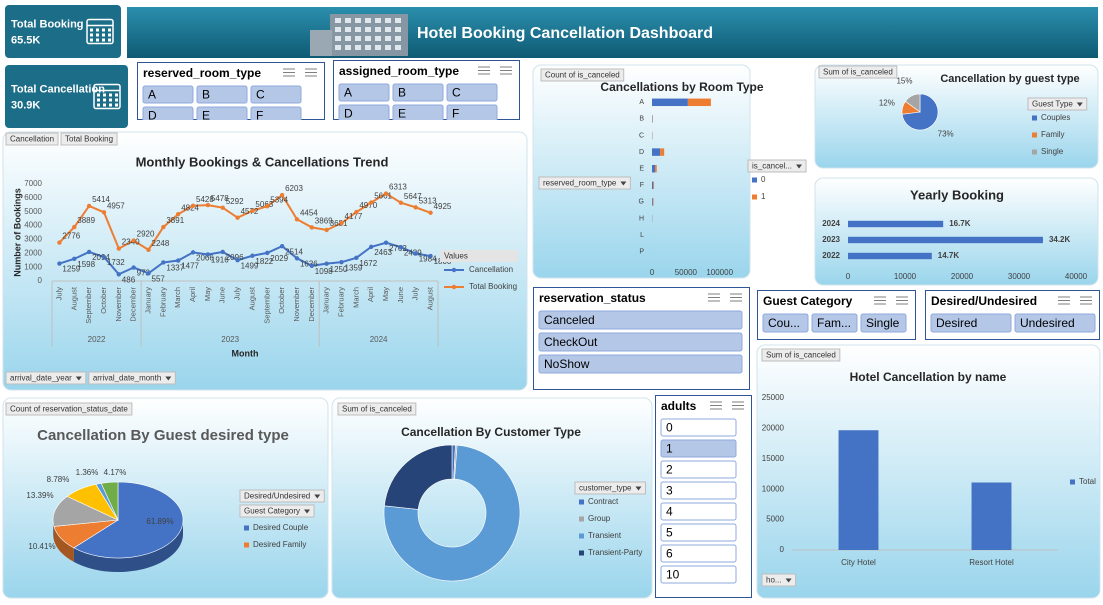  What do you see at coordinates (669, 533) in the screenshot?
I see `slicer-item-label: 5` at bounding box center [669, 533].